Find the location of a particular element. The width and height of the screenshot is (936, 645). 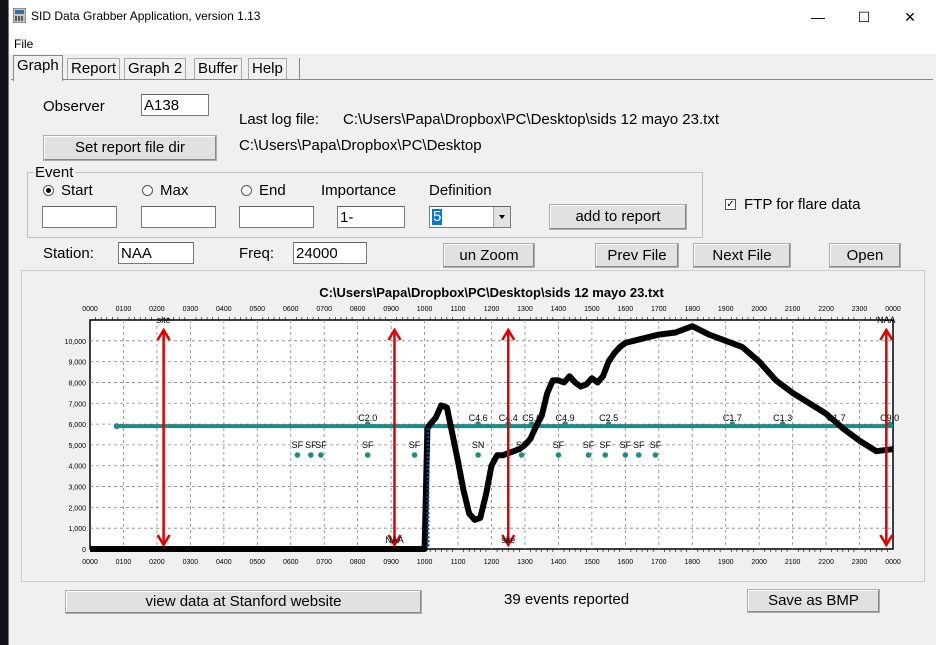

x-tick-label-top: 0000 is located at coordinates (893, 309).